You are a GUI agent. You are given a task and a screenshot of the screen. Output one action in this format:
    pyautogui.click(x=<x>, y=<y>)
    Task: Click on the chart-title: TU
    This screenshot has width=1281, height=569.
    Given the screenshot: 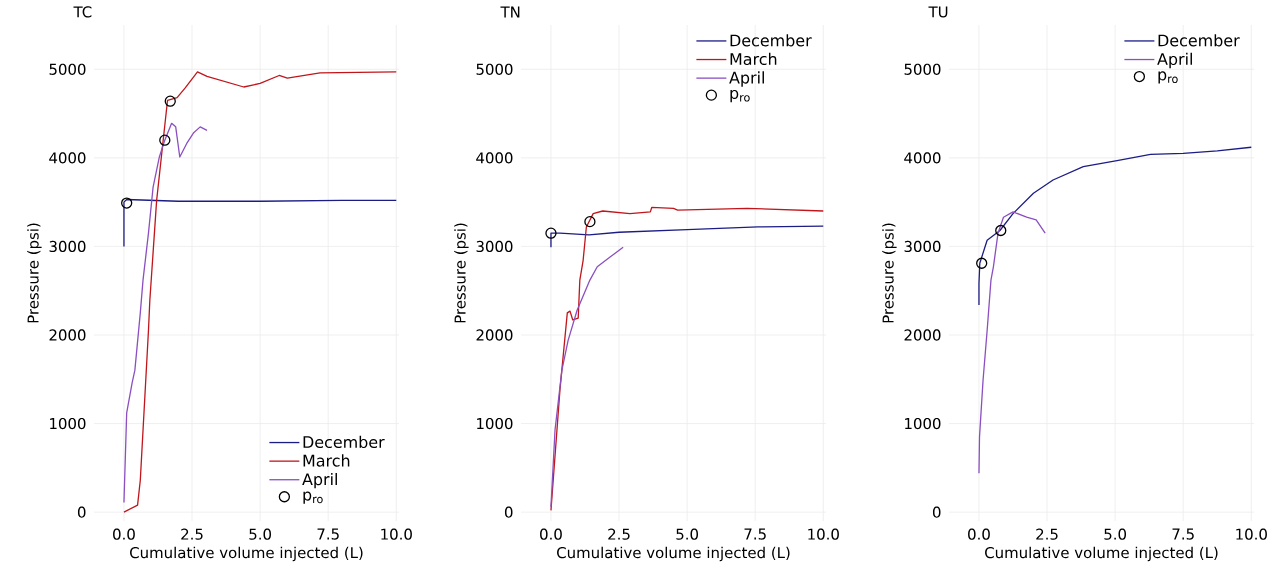 What is the action you would take?
    pyautogui.click(x=938, y=12)
    